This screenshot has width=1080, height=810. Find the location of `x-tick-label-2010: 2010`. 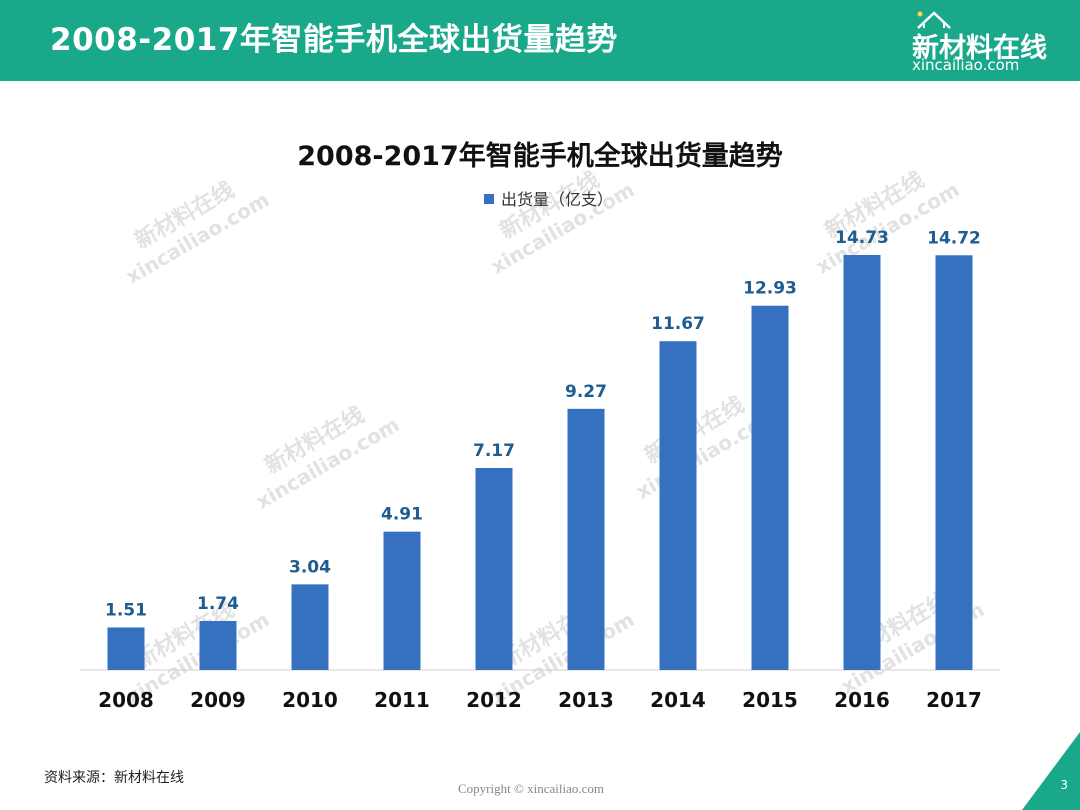

x-tick-label-2010: 2010 is located at coordinates (310, 700).